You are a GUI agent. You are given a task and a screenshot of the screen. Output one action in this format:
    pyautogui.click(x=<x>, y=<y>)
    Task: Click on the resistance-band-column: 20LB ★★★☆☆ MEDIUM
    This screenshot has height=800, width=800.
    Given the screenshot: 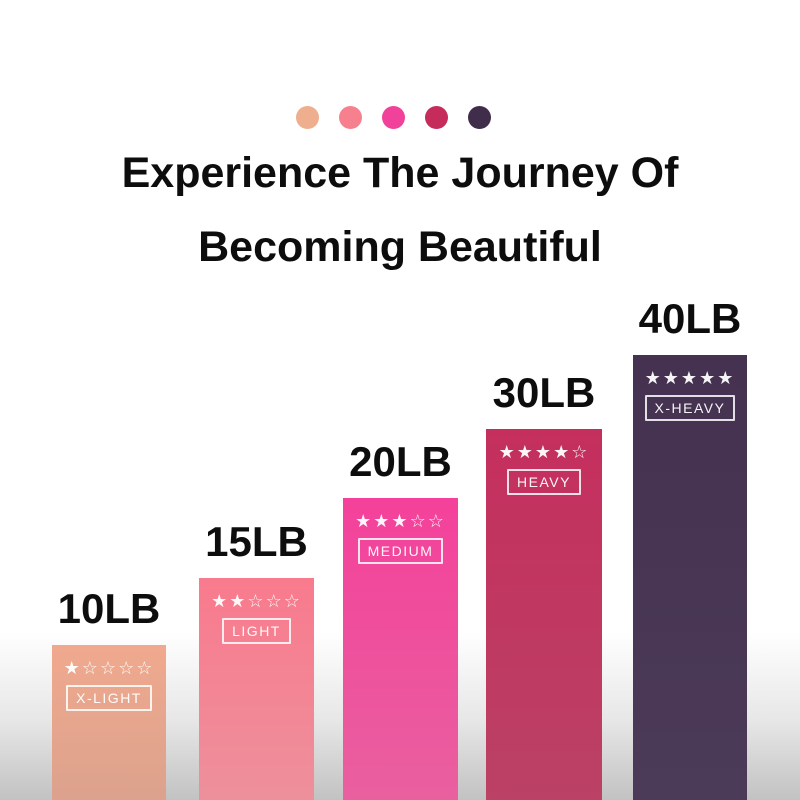 What is the action you would take?
    pyautogui.click(x=400, y=620)
    